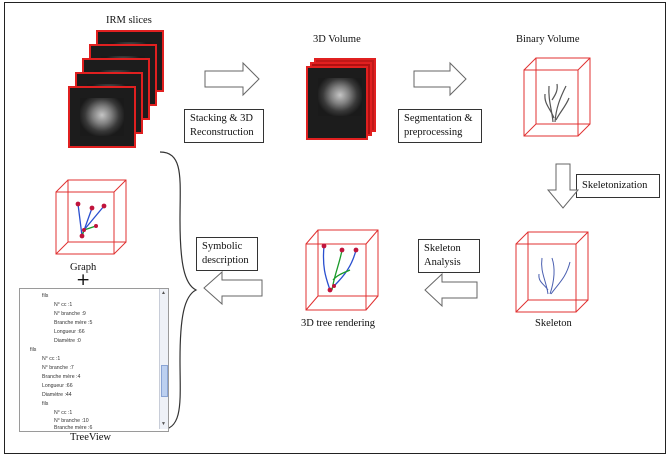  I want to click on treeview-label: TreeView, so click(90, 437).